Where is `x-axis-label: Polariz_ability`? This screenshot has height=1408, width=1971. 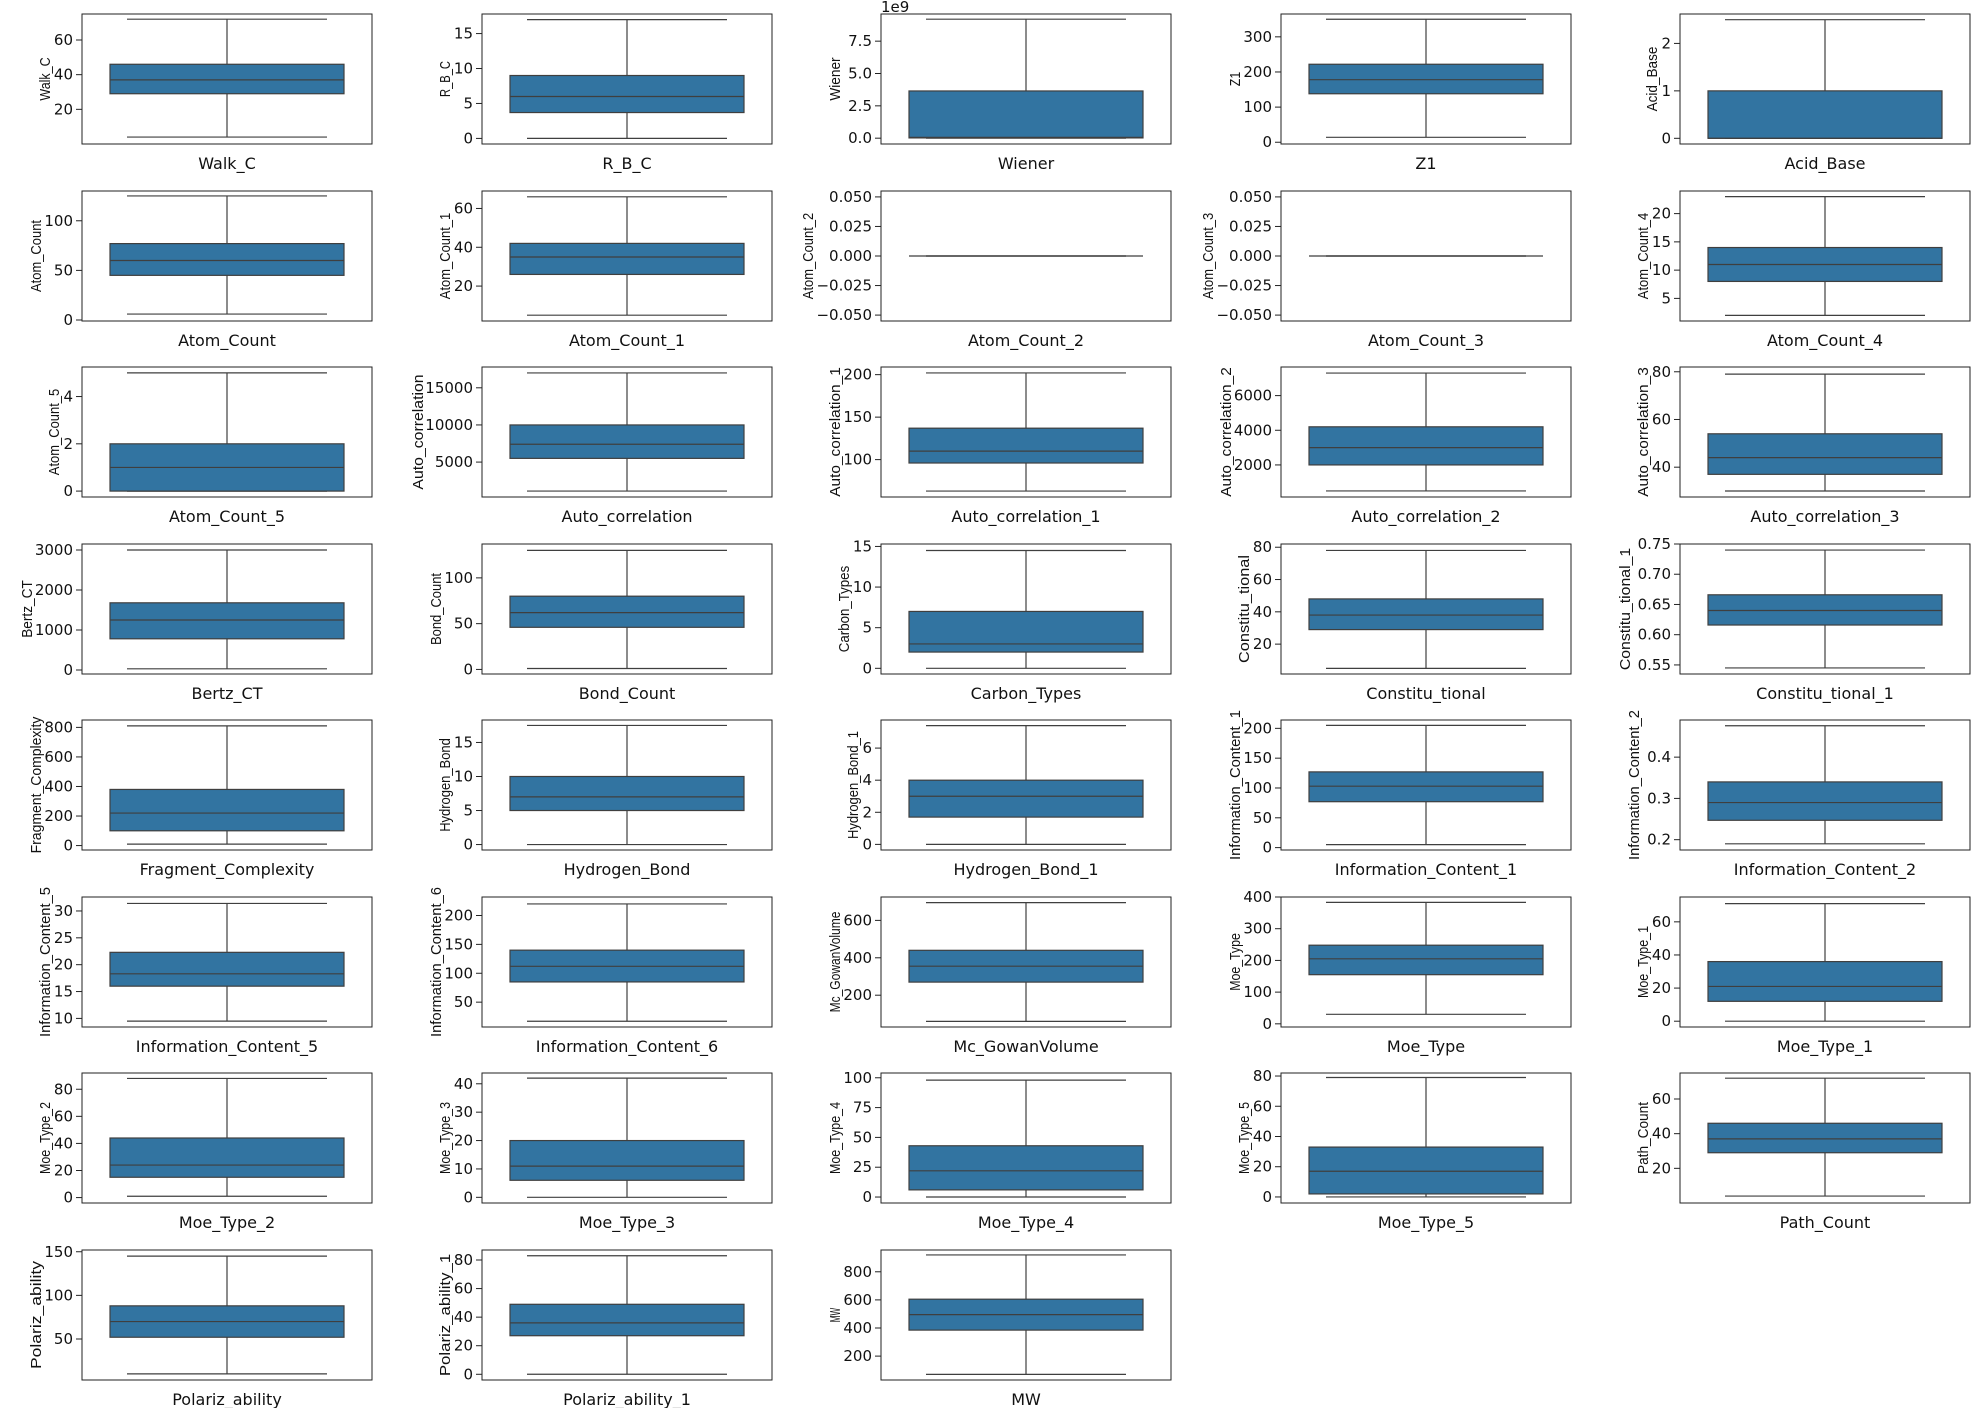 x-axis-label: Polariz_ability is located at coordinates (227, 1399).